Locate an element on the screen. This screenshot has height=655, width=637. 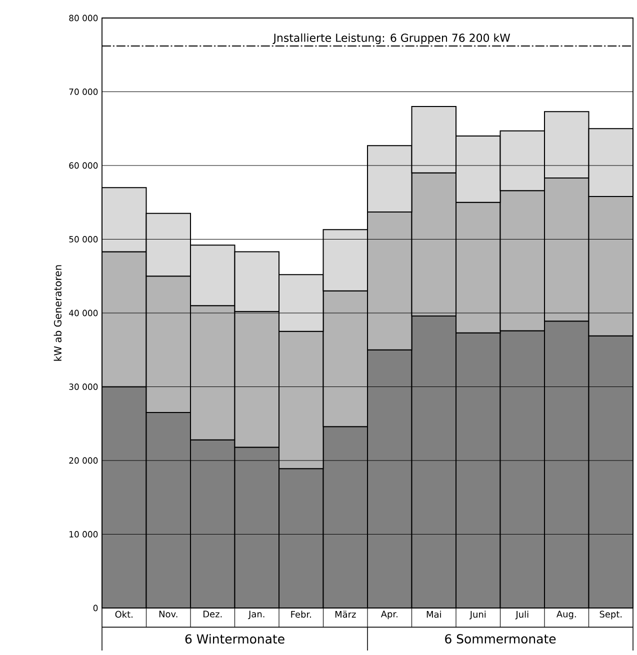
text: 6 Sommermonate is located at coordinates (500, 639).